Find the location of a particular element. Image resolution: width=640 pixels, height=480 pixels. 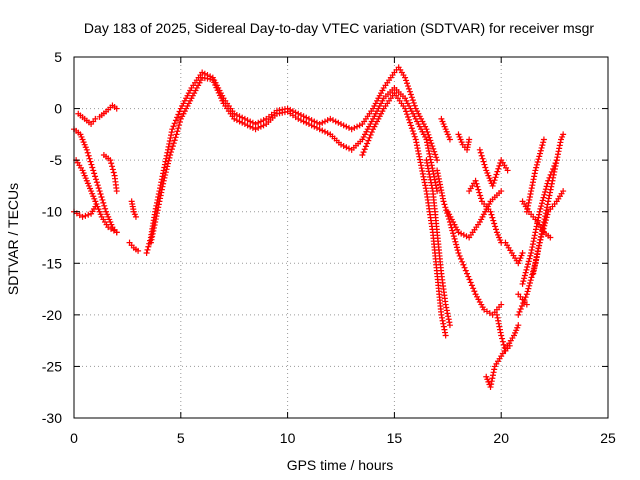

x-tick-label: 5 is located at coordinates (181, 438).